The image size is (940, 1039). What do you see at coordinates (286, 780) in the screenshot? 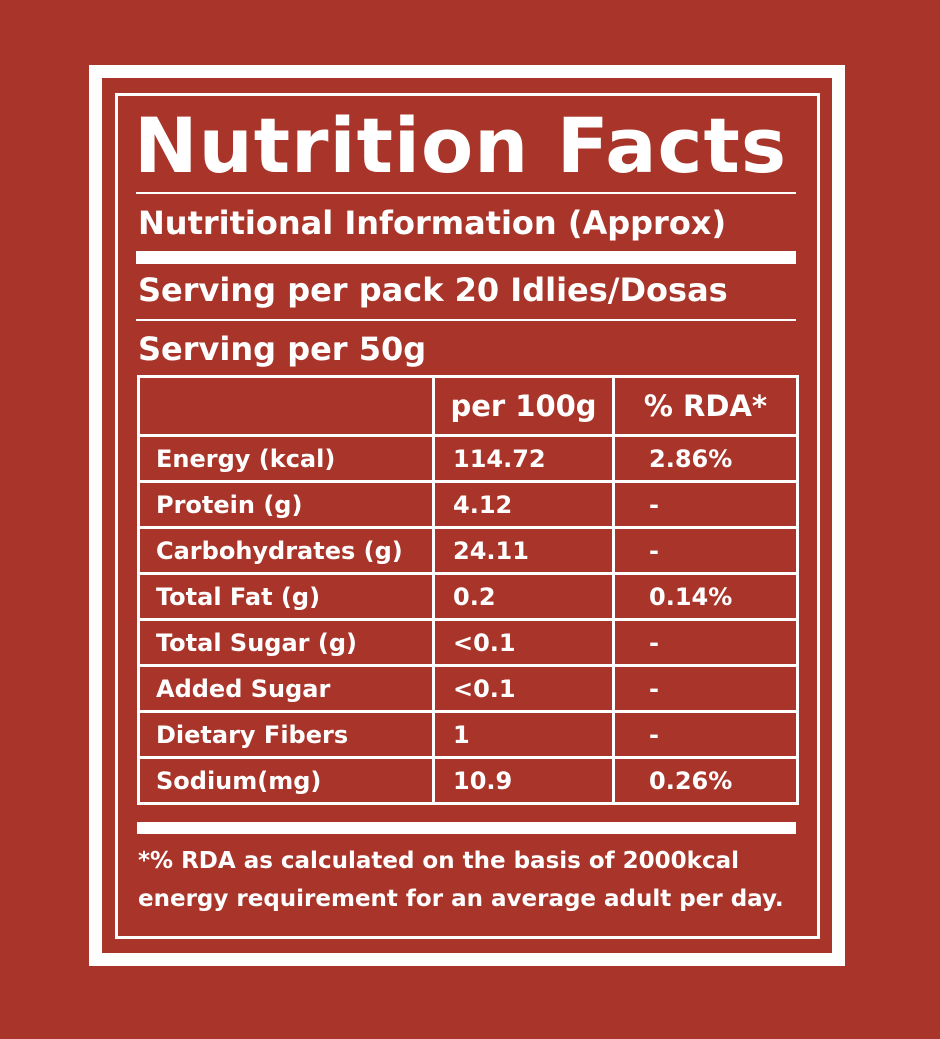
I see `nutrient-name: Sodium(mg)` at bounding box center [286, 780].